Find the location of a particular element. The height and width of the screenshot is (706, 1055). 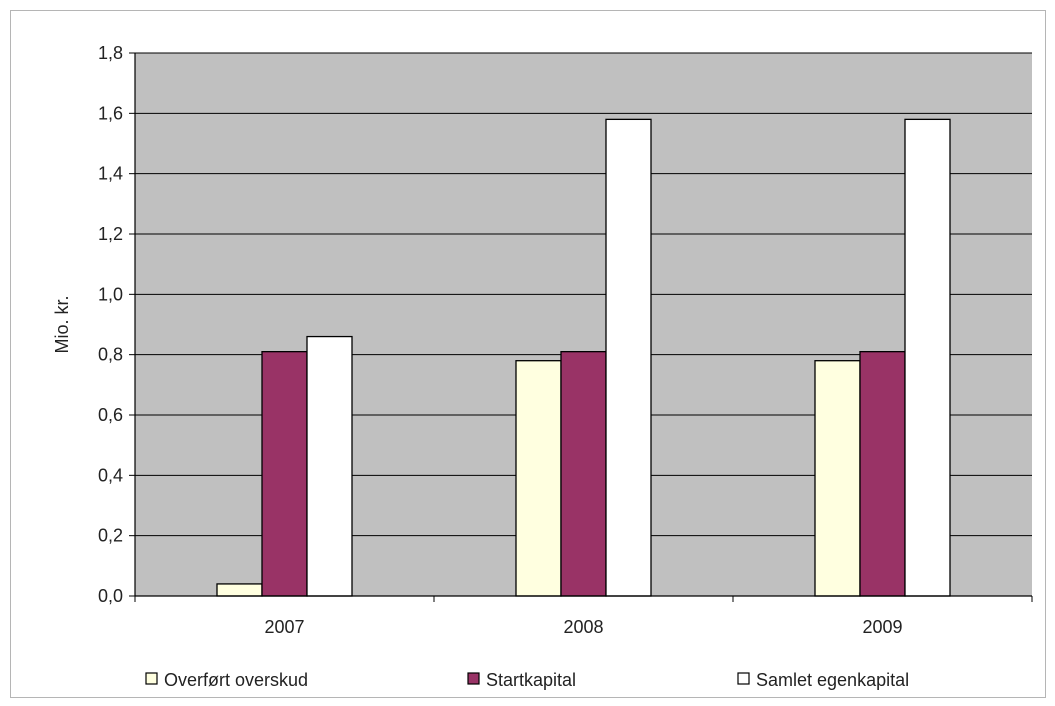

x-tick-label: 2008 is located at coordinates (583, 627).